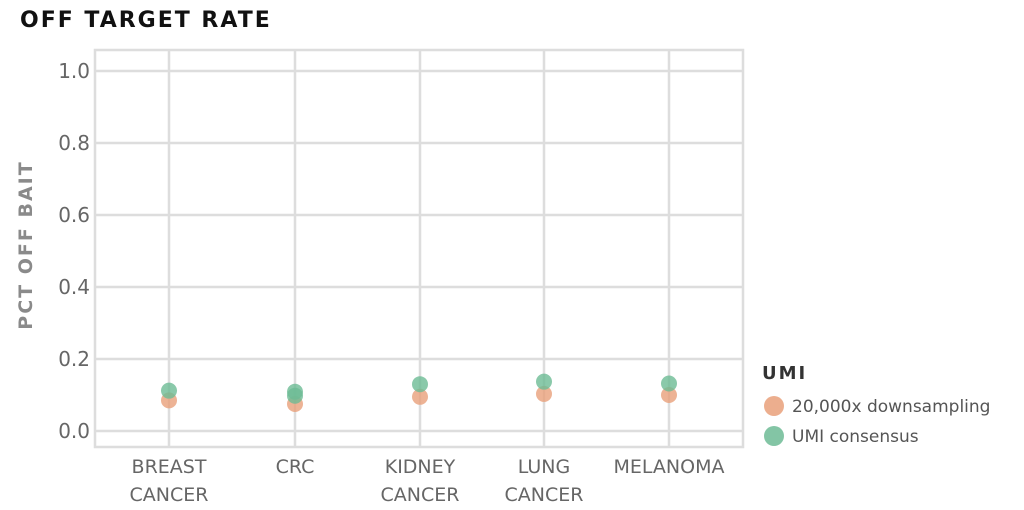 Image resolution: width=1024 pixels, height=510 pixels. I want to click on legend-label: 20,000x downsampling, so click(891, 407).